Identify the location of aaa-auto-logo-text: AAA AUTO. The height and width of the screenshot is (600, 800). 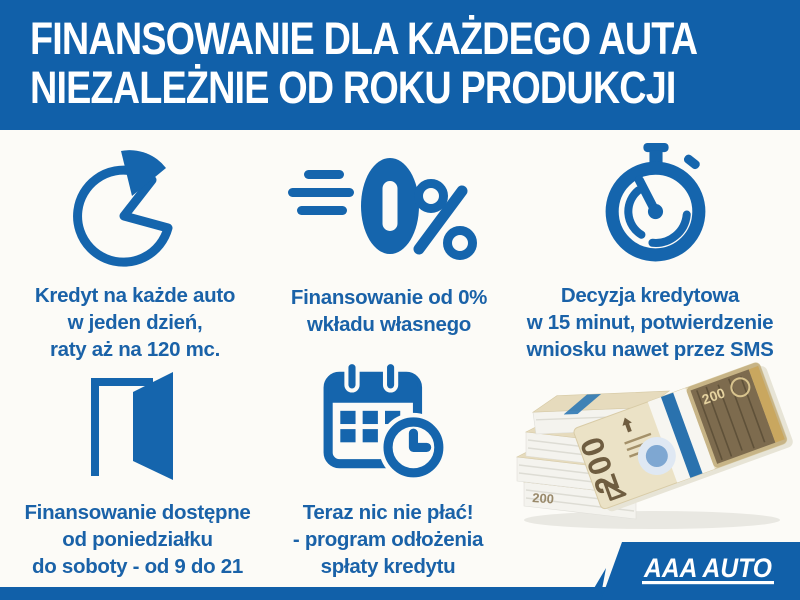
(707, 568).